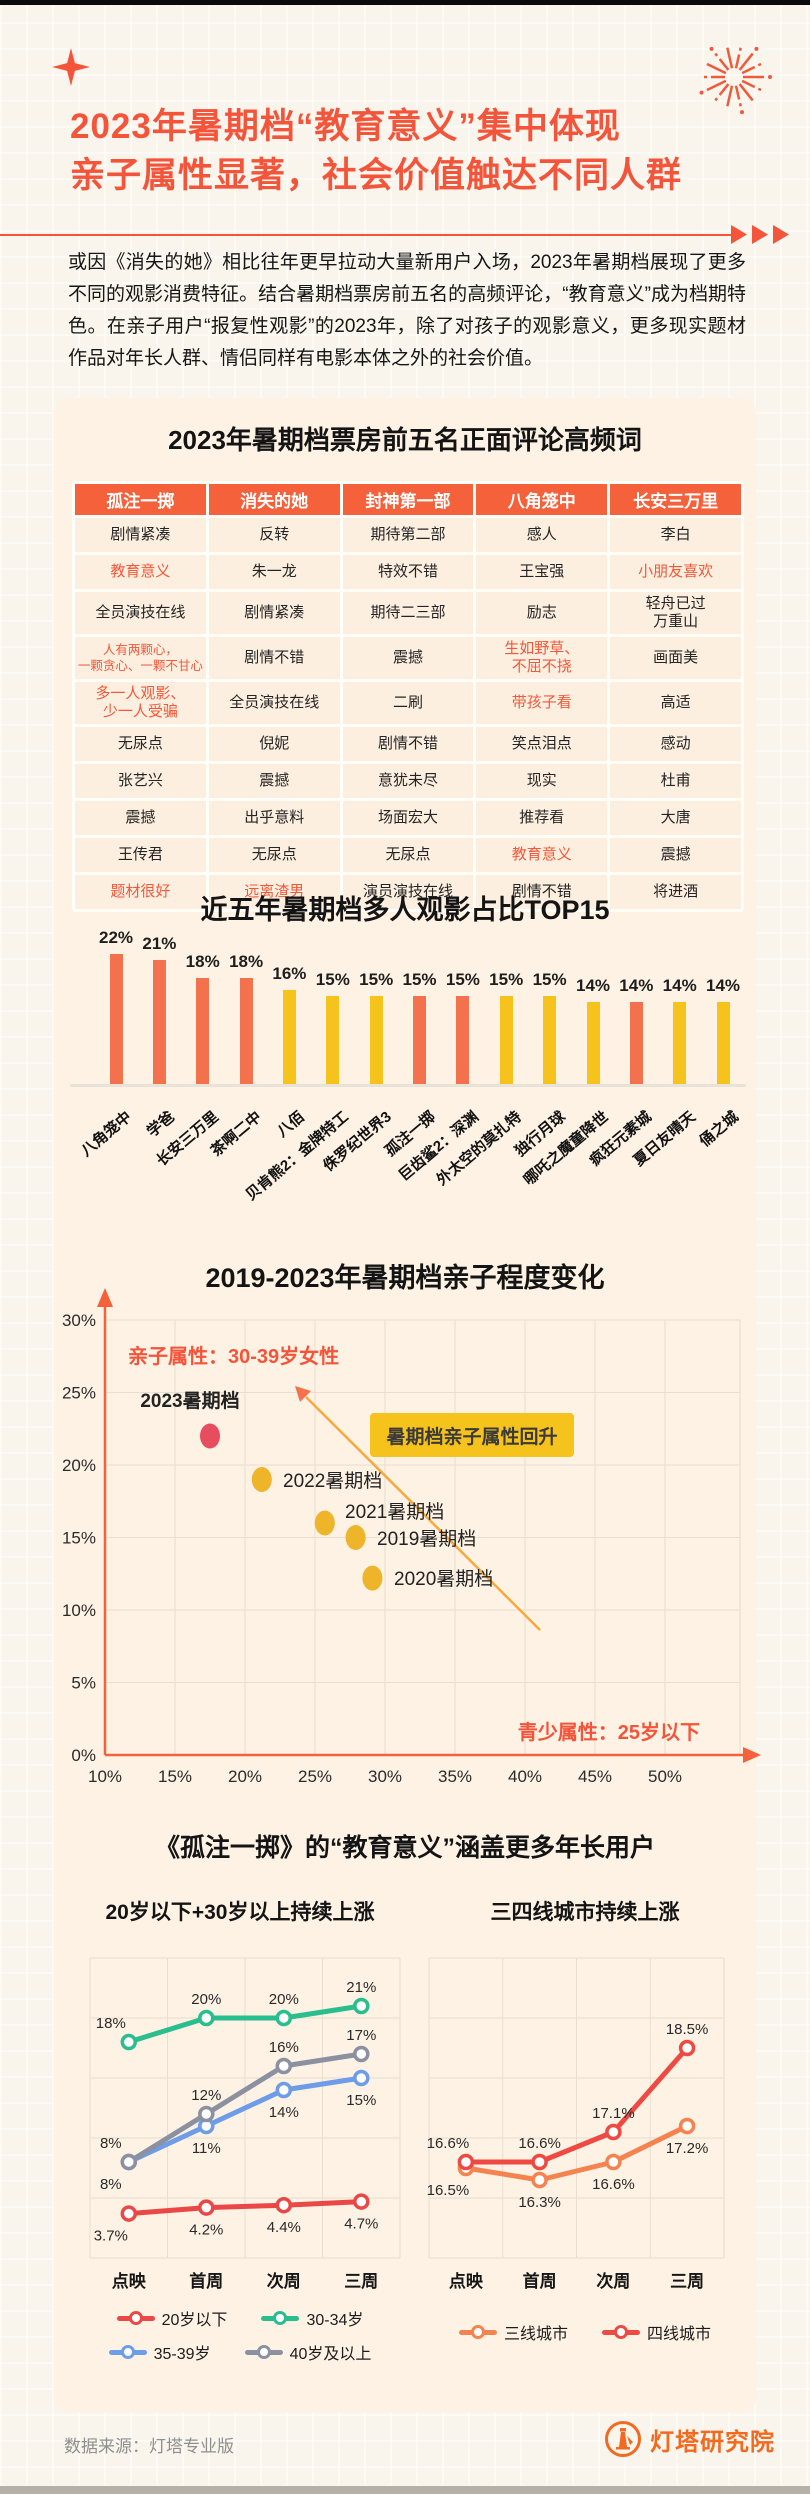  I want to click on value-label: 18%, so click(111, 2023).